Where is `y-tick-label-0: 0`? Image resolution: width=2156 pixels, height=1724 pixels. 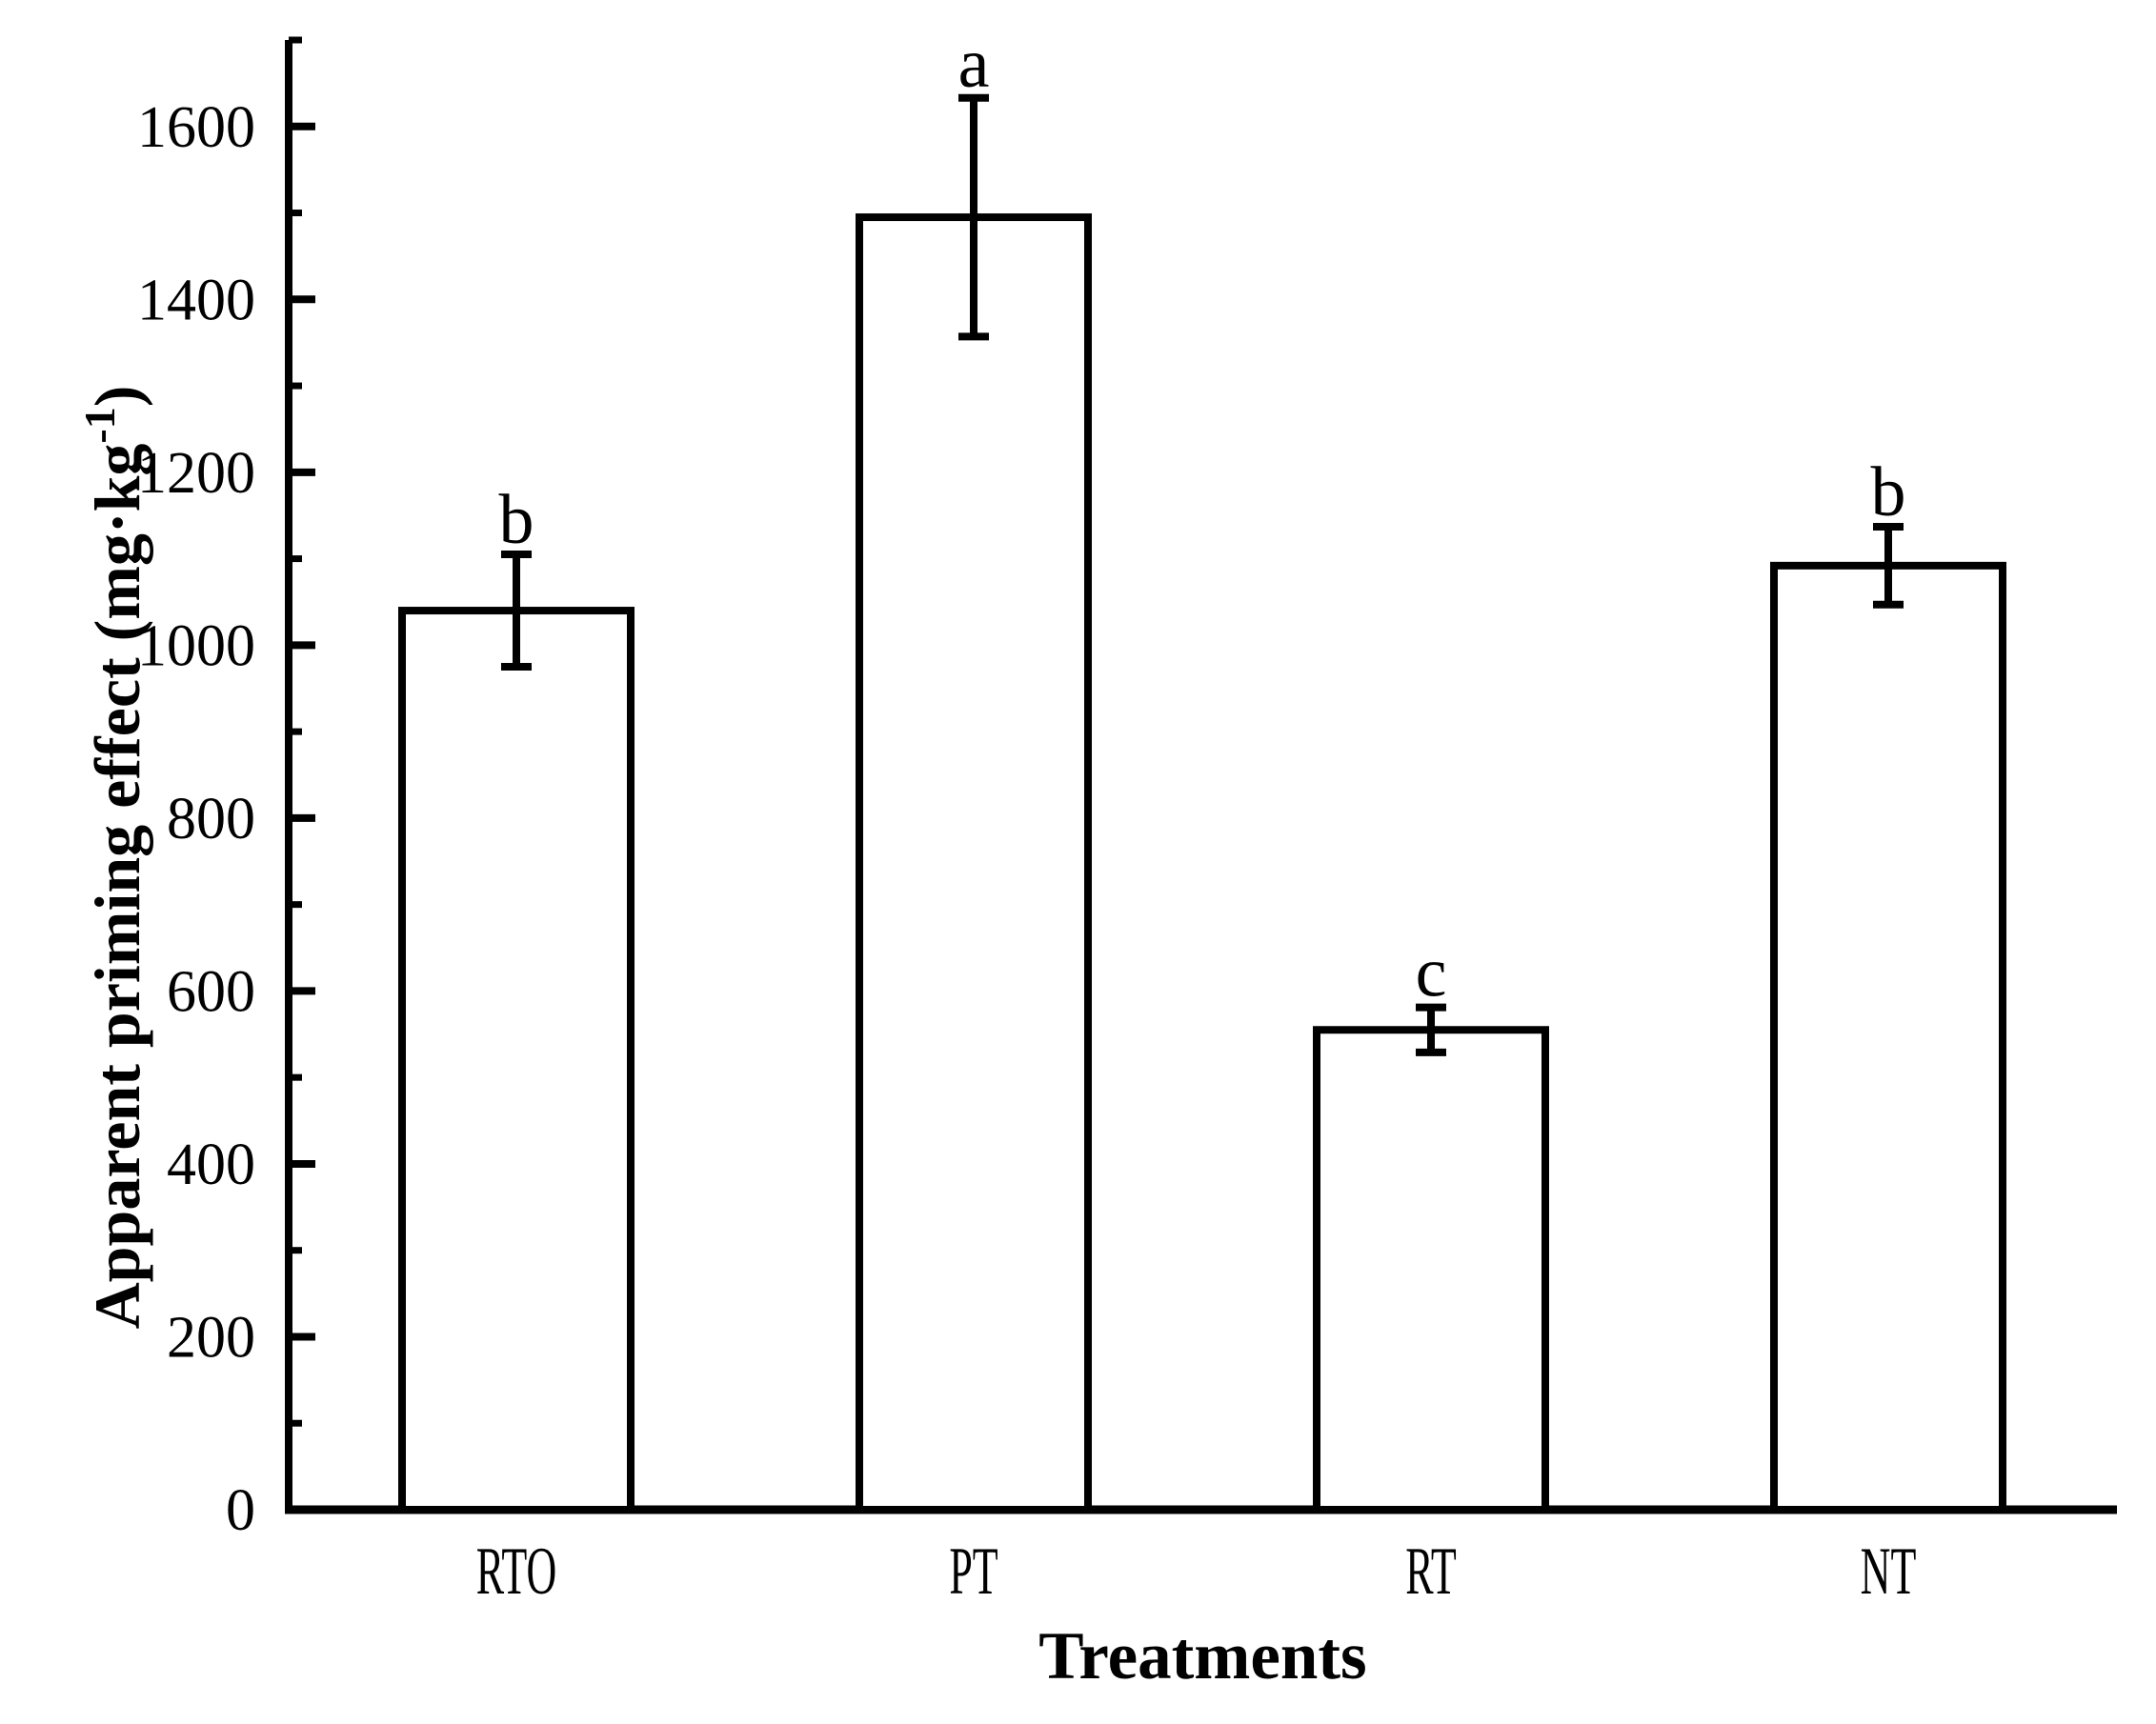
y-tick-label-0: 0 is located at coordinates (241, 1511).